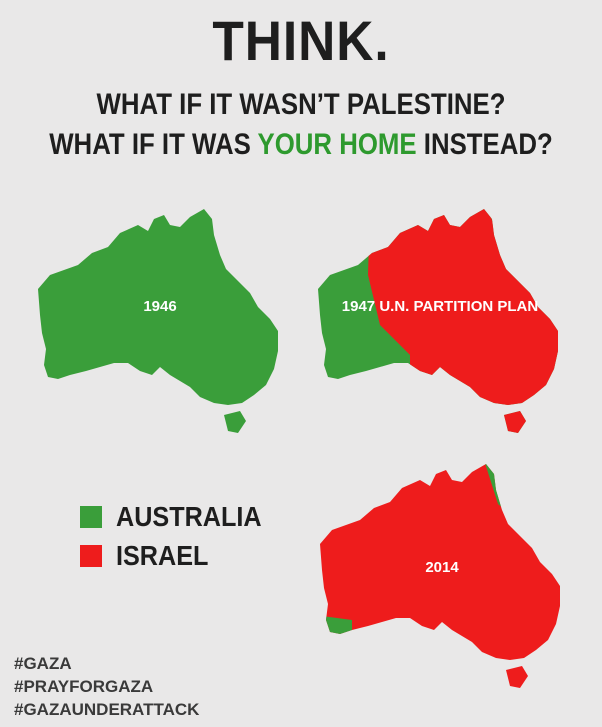  I want to click on subtitle-post: INSTEAD?, so click(484, 144).